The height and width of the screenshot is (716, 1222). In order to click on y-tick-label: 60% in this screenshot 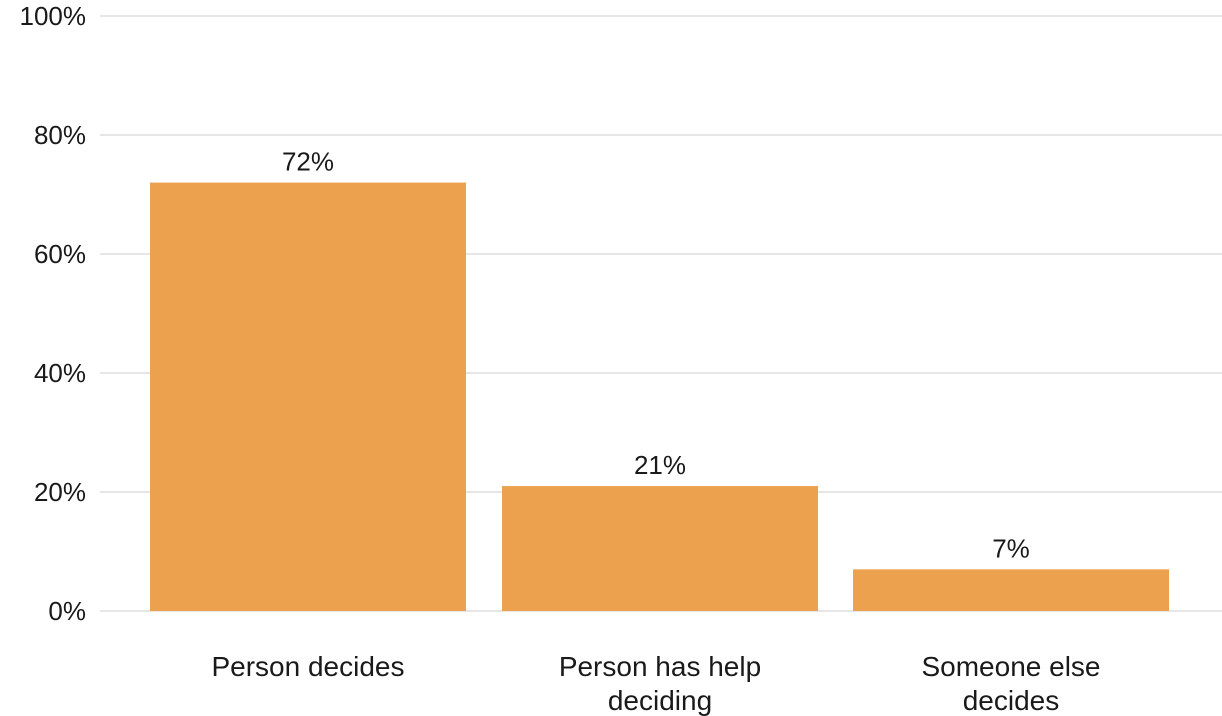, I will do `click(60, 254)`.